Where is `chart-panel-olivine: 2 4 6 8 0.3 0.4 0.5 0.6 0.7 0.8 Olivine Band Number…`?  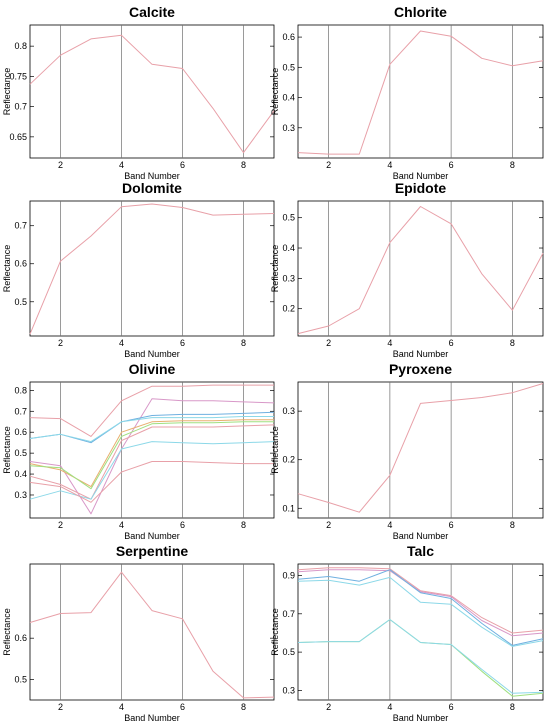
chart-panel-olivine: 2 4 6 8 0.3 0.4 0.5 0.6 0.7 0.8 Olivine Band Number… is located at coordinates (138, 451).